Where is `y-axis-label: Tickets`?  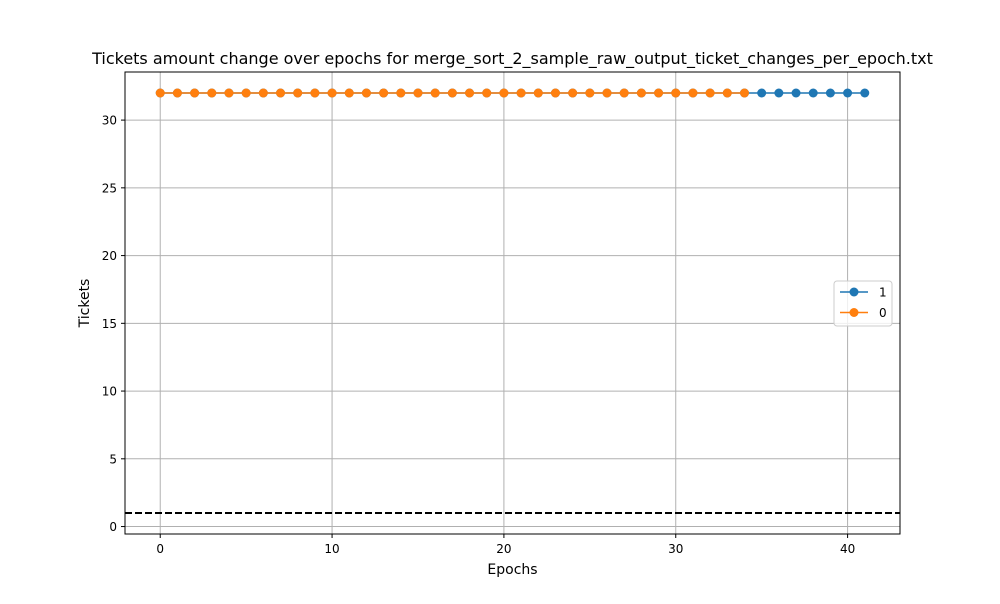
y-axis-label: Tickets is located at coordinates (85, 304).